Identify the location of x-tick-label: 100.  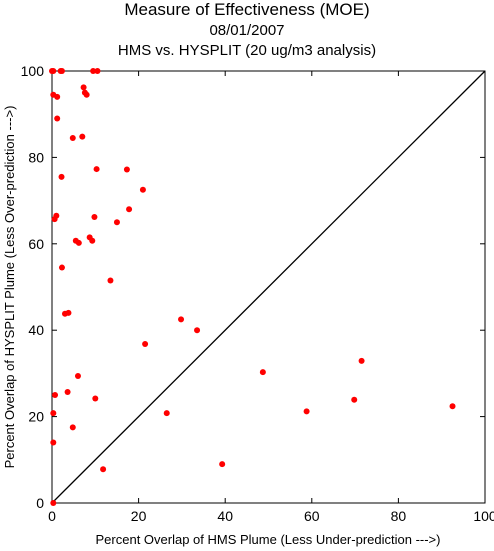
(483, 516).